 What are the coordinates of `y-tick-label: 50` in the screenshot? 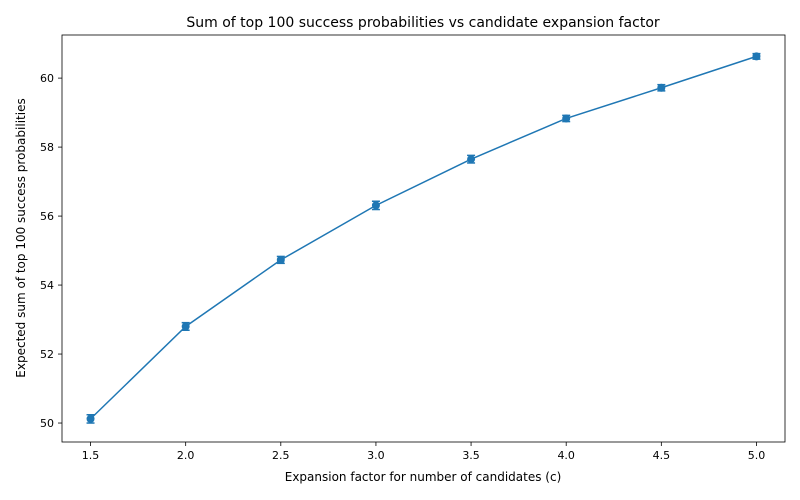 It's located at (47, 423).